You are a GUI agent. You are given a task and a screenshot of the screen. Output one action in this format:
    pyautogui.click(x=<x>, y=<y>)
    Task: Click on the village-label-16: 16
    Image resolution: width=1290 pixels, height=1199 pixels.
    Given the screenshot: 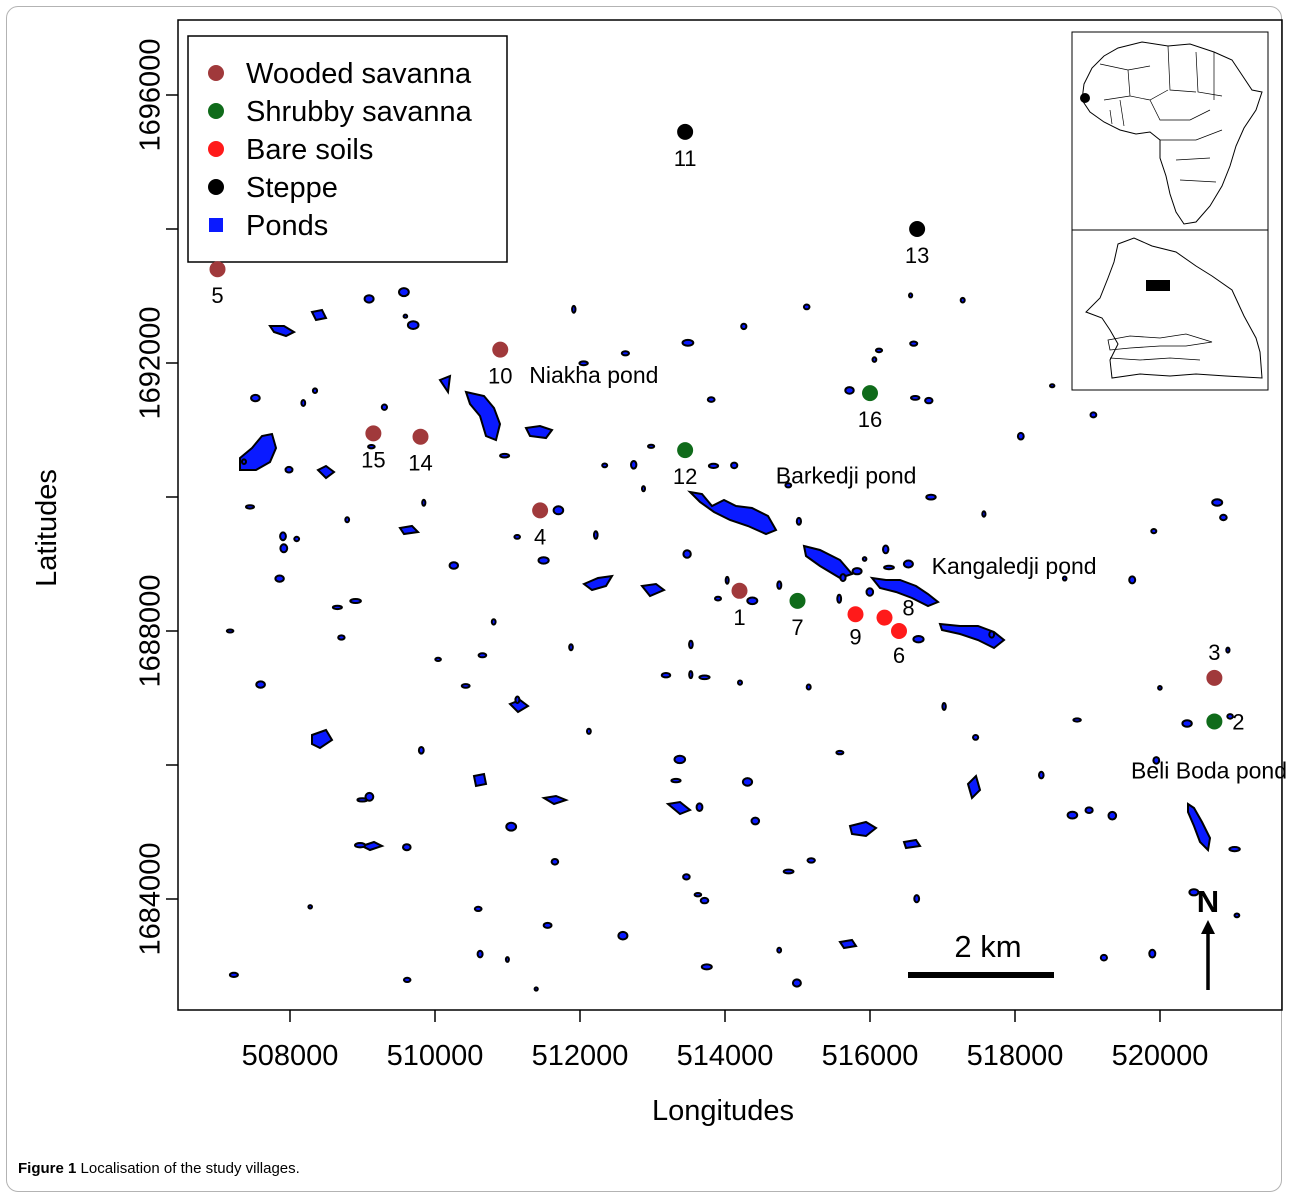 What is the action you would take?
    pyautogui.click(x=870, y=419)
    